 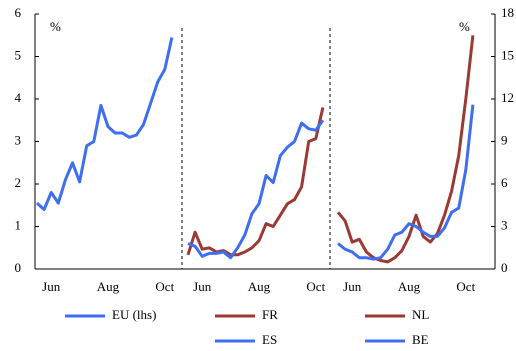 What do you see at coordinates (507, 97) in the screenshot?
I see `y2-tick-label: 12` at bounding box center [507, 97].